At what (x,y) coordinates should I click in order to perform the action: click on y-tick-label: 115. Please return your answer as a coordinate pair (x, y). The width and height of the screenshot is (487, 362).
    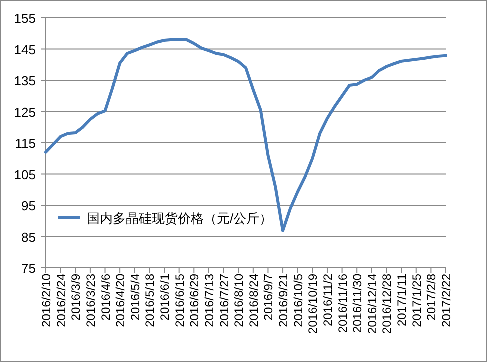
    Looking at the image, I should click on (25, 143).